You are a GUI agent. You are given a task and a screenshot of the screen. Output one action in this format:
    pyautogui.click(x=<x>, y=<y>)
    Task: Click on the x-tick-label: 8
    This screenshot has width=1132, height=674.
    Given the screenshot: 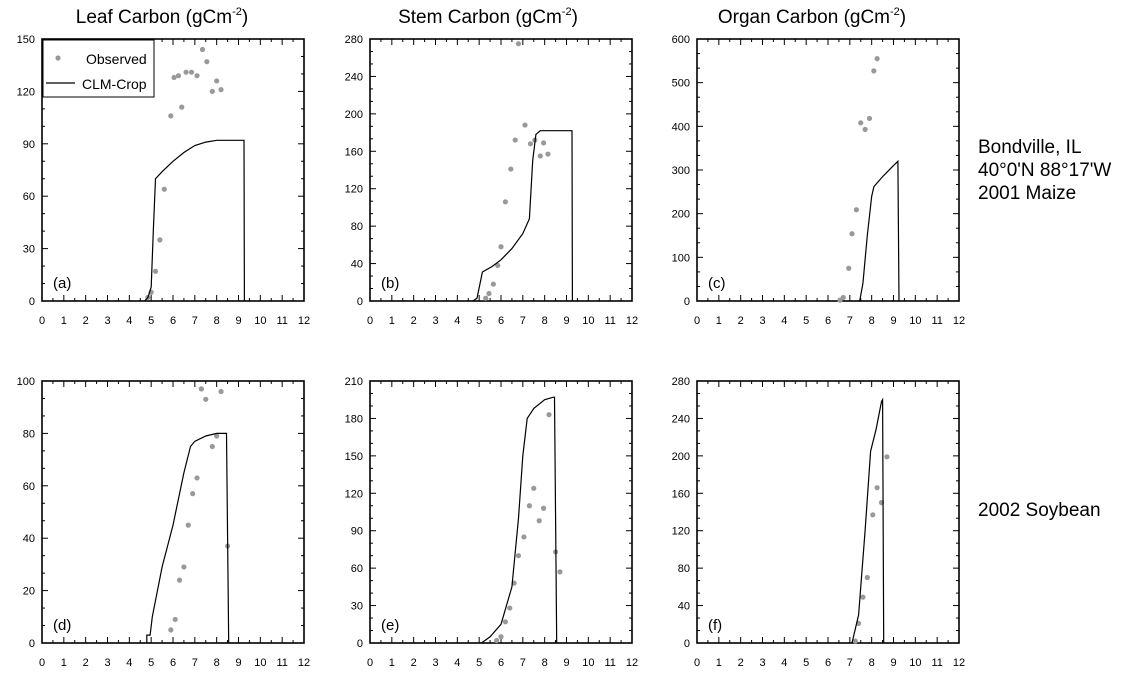 What is the action you would take?
    pyautogui.click(x=217, y=321)
    